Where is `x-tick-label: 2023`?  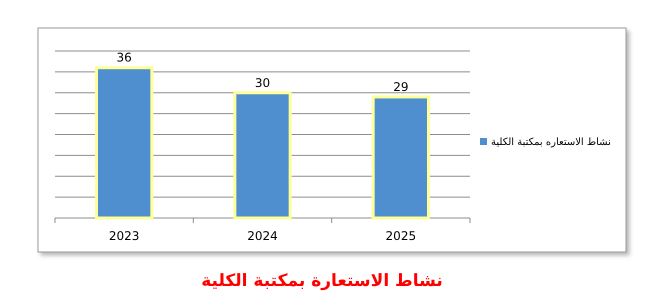 x-tick-label: 2023 is located at coordinates (124, 236).